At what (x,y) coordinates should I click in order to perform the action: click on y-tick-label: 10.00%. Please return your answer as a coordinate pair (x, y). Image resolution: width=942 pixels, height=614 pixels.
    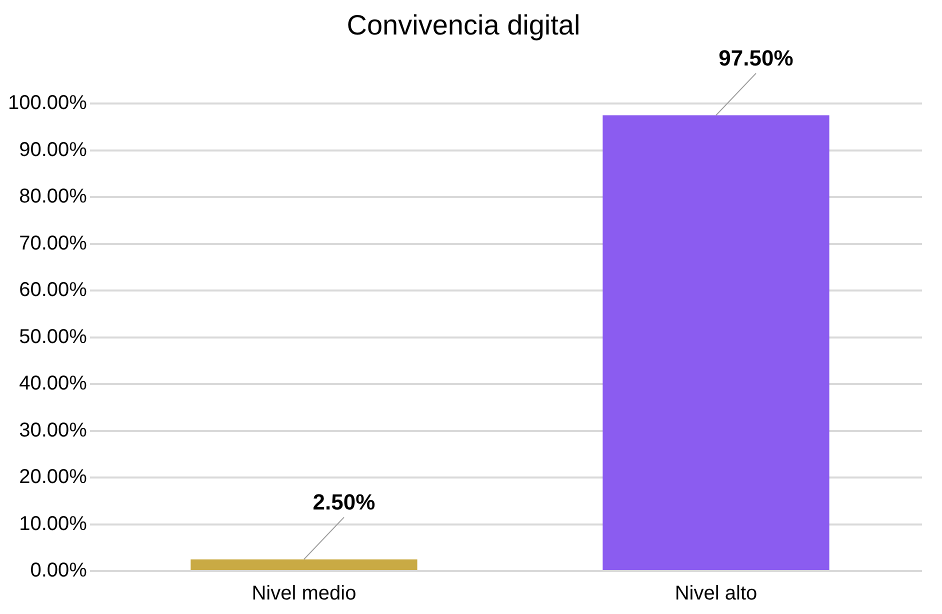
    Looking at the image, I should click on (53, 523).